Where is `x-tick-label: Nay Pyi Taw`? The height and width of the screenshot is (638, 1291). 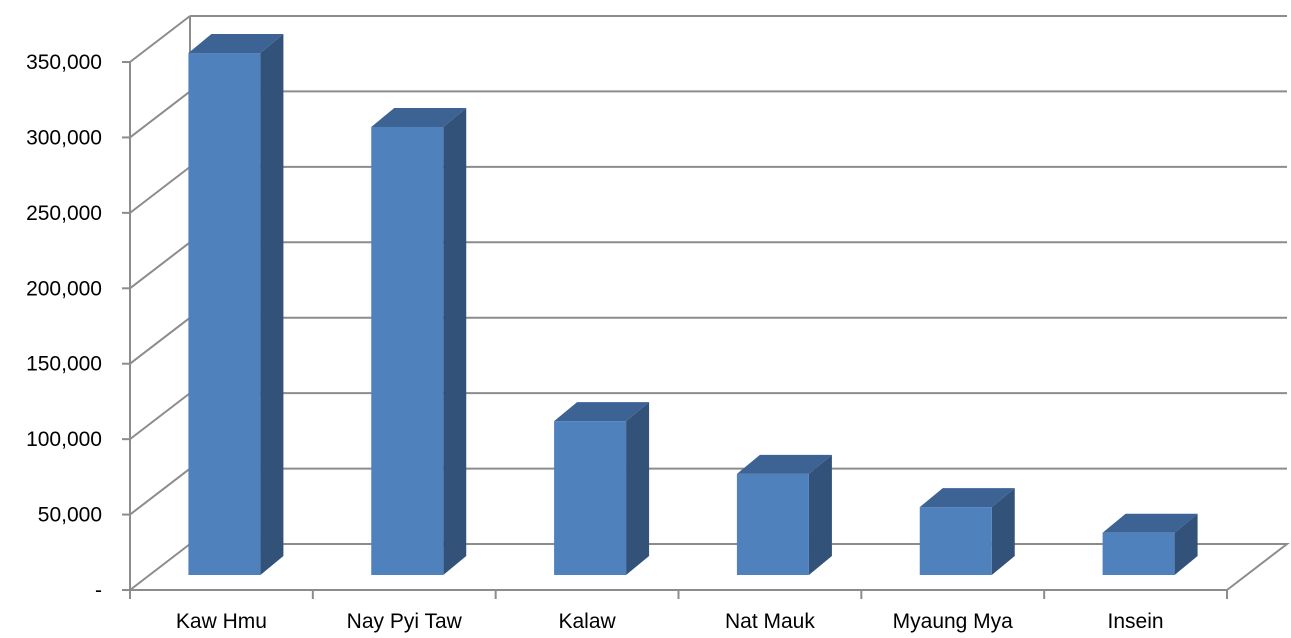
x-tick-label: Nay Pyi Taw is located at coordinates (405, 621).